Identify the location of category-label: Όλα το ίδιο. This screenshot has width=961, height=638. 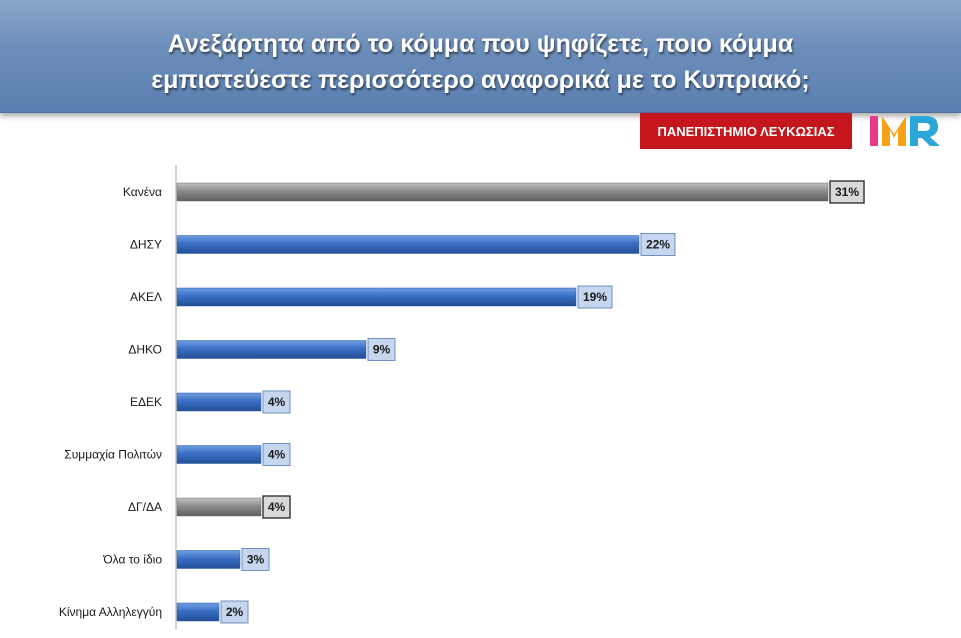
(132, 560).